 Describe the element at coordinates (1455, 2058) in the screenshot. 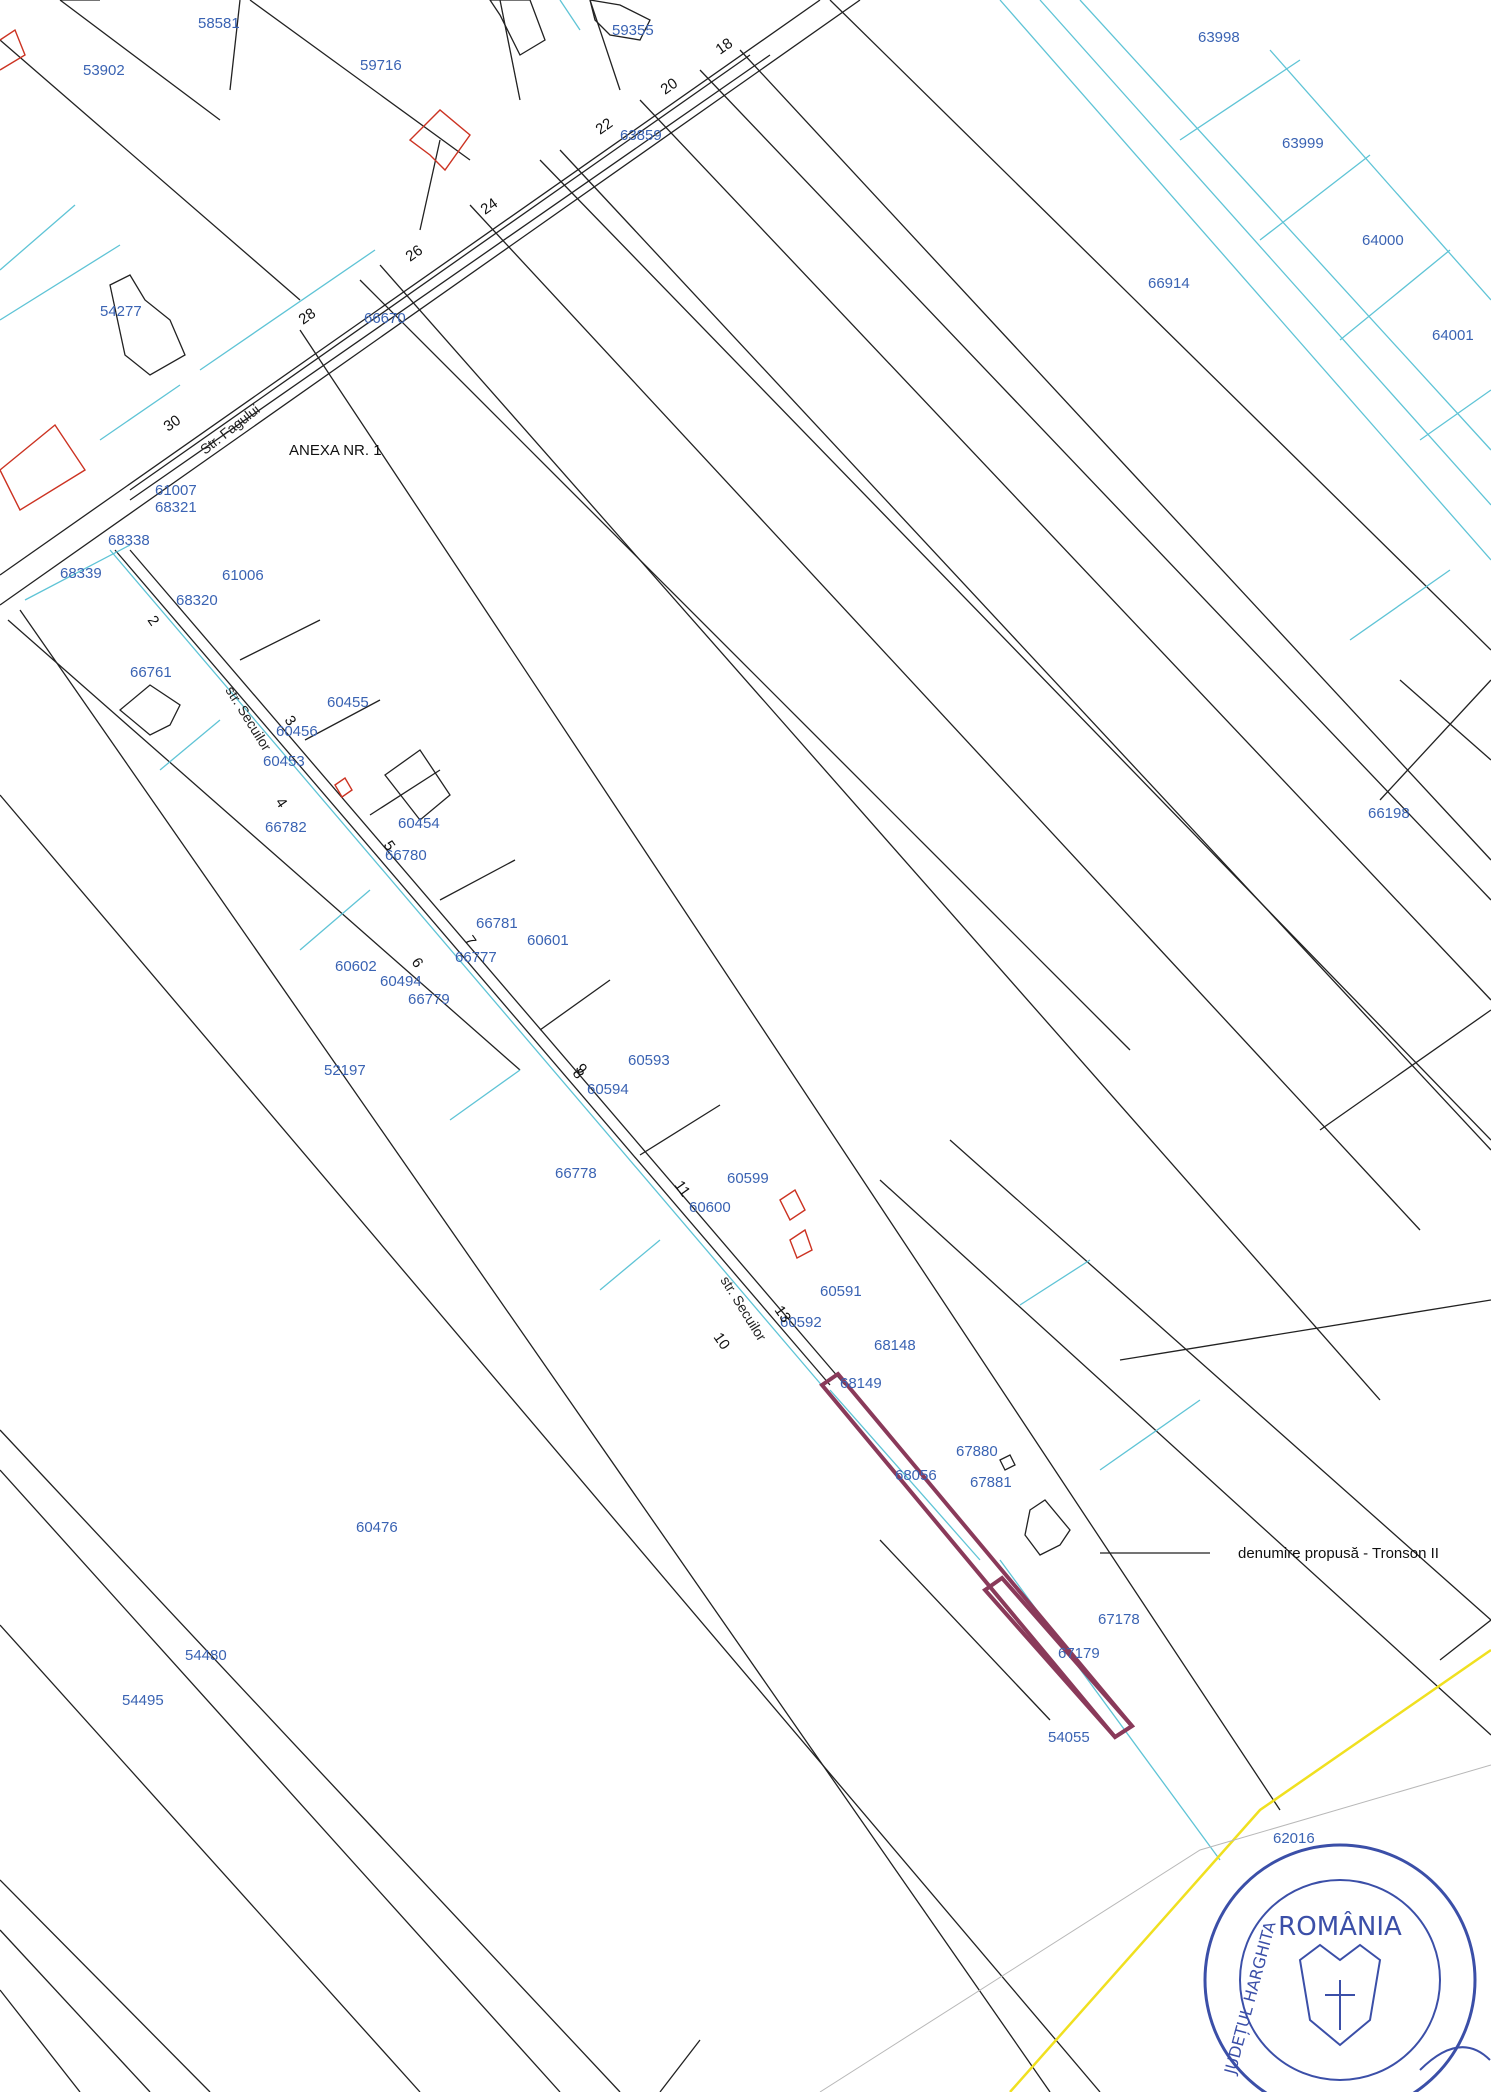

I see `signature-scribble` at that location.